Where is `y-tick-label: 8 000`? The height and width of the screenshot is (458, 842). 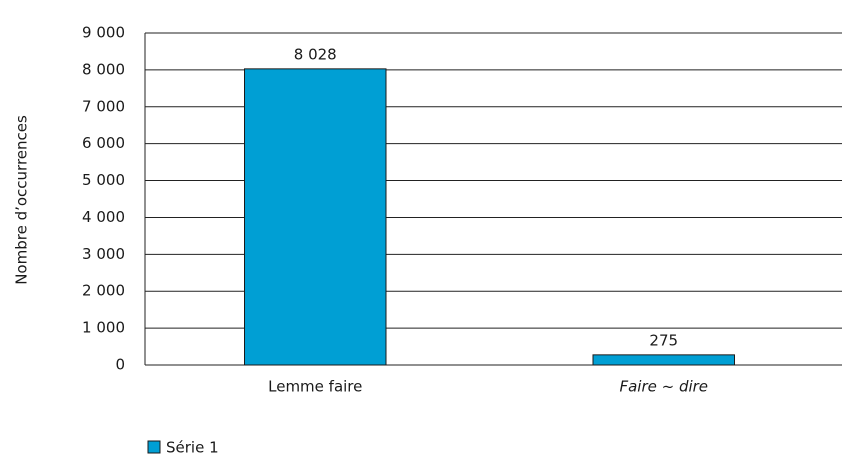 y-tick-label: 8 000 is located at coordinates (103, 69).